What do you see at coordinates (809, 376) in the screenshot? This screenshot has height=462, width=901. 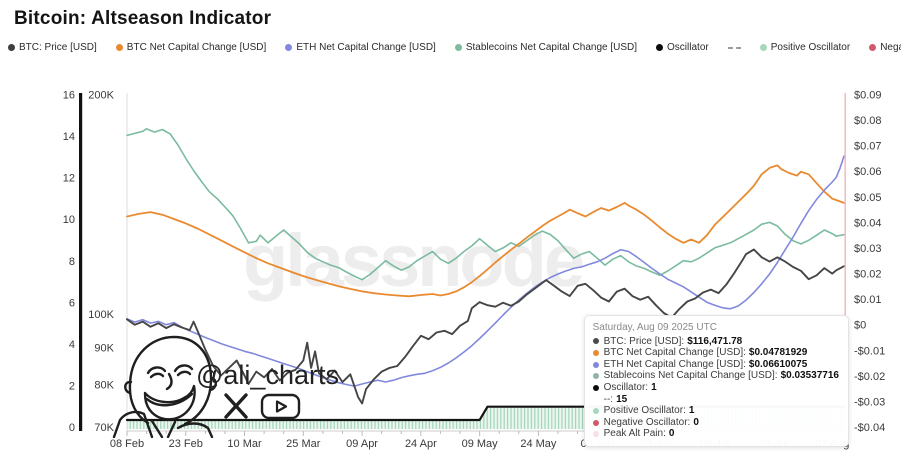 I see `tooltip-row-value: $0.03537716` at bounding box center [809, 376].